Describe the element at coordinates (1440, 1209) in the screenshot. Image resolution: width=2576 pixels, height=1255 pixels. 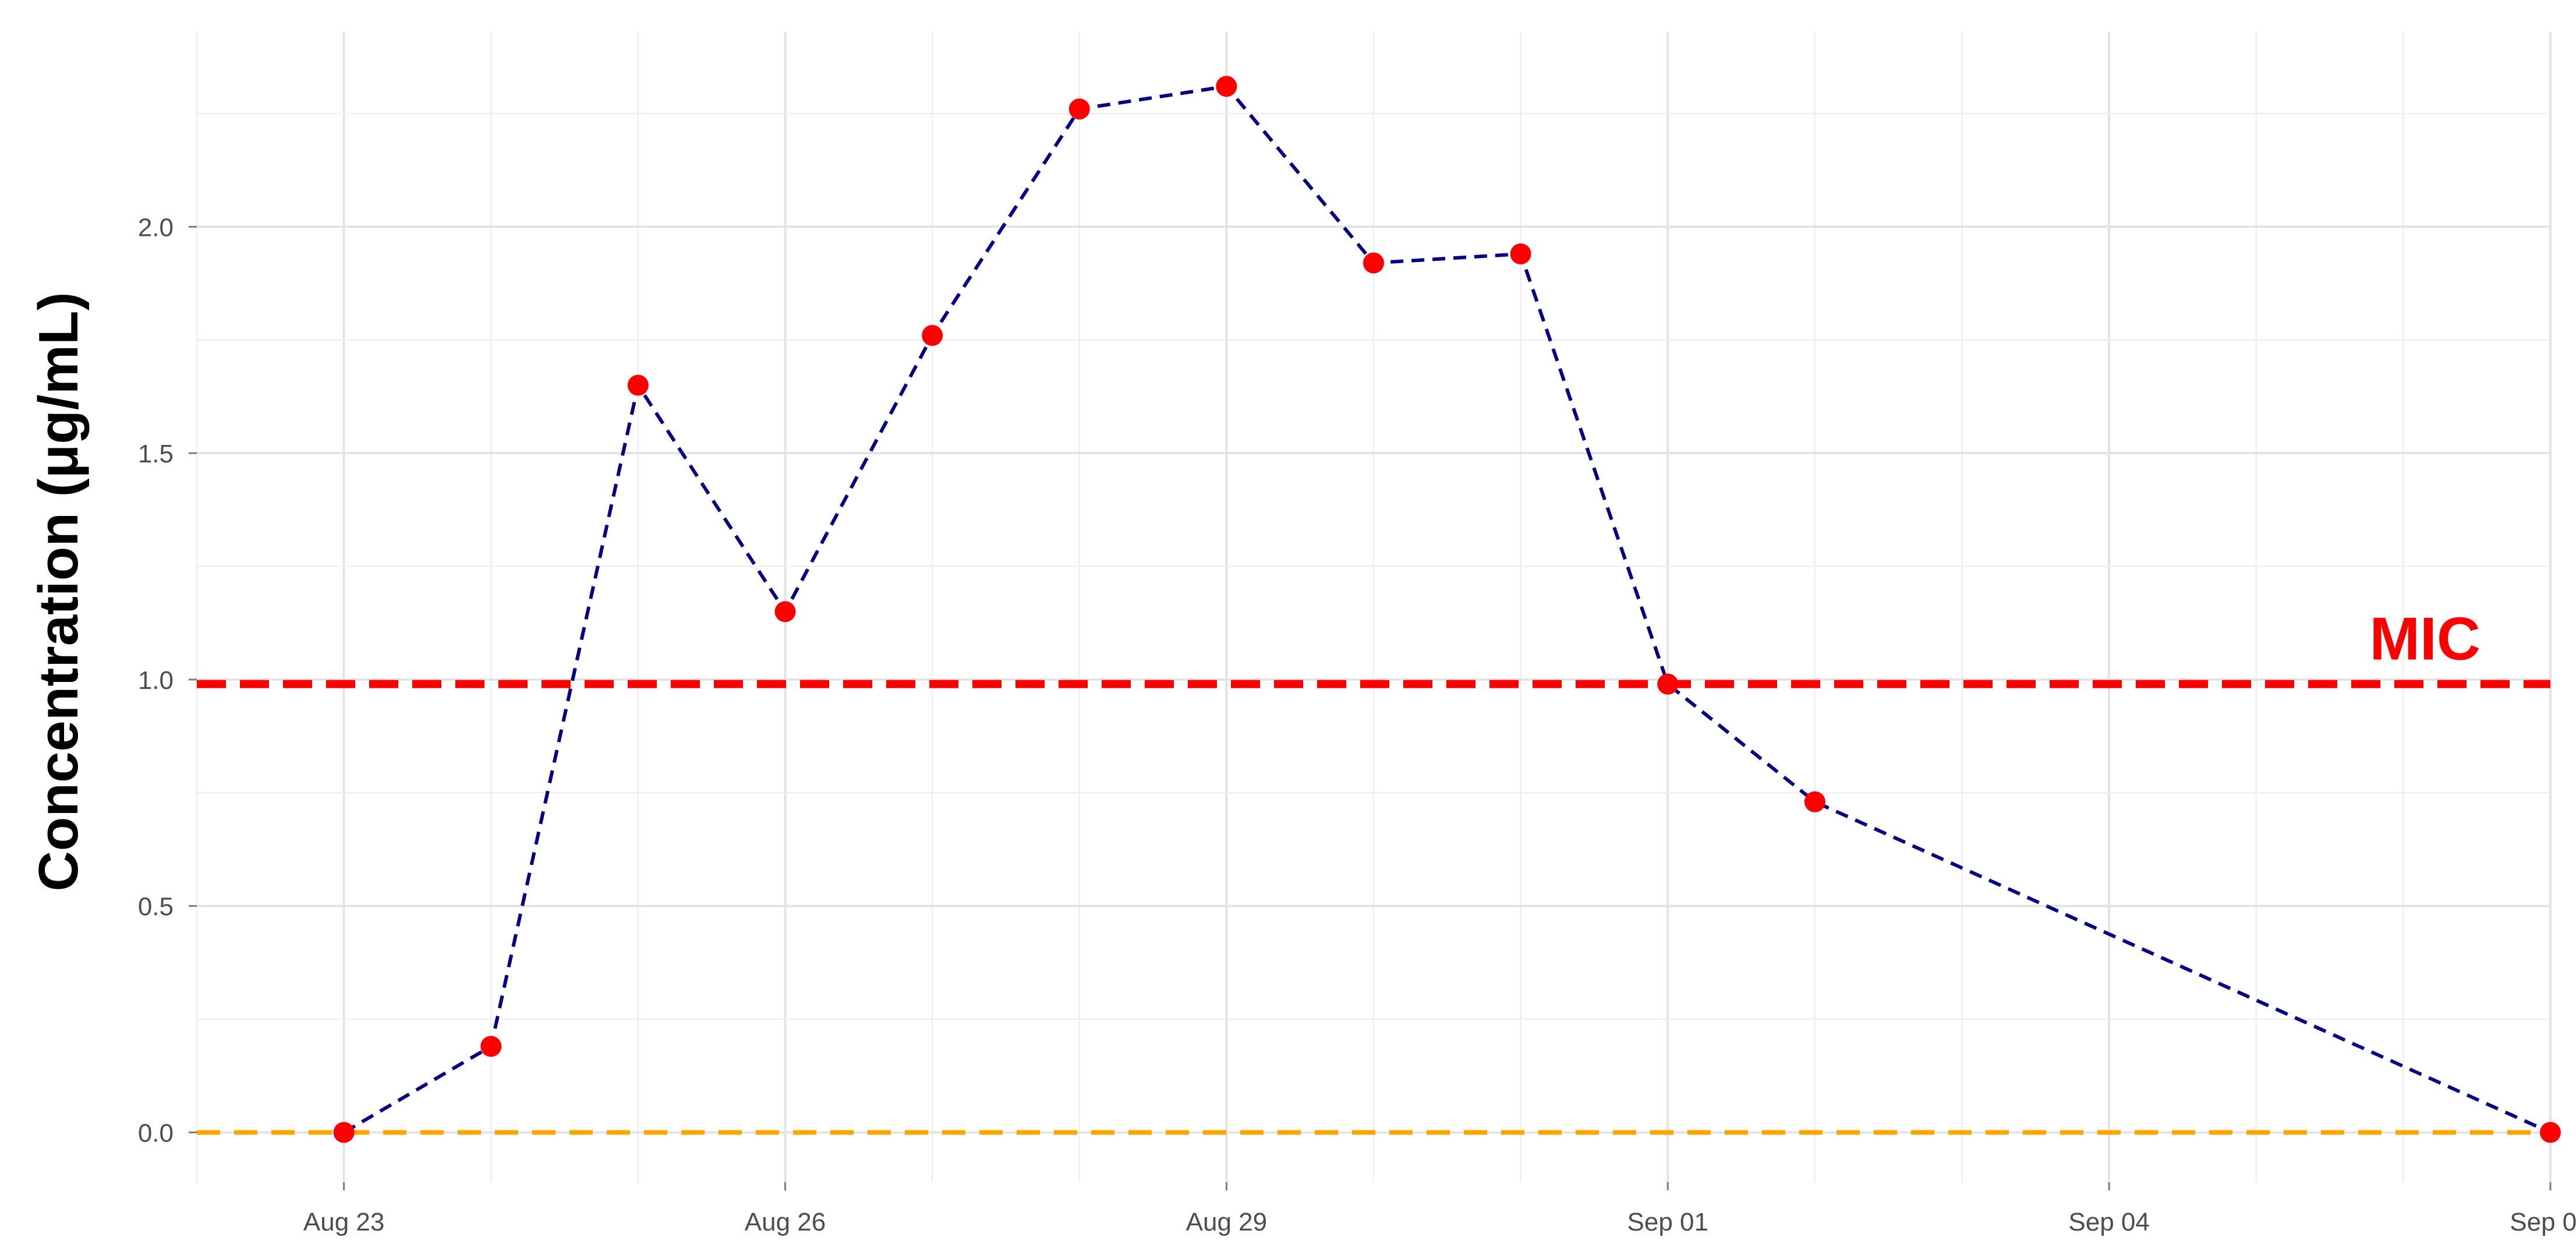
I see `x-axis-ticks: Aug 23 Aug 26 Aug 29 Sep 01 Sep 04 Sep 07` at that location.